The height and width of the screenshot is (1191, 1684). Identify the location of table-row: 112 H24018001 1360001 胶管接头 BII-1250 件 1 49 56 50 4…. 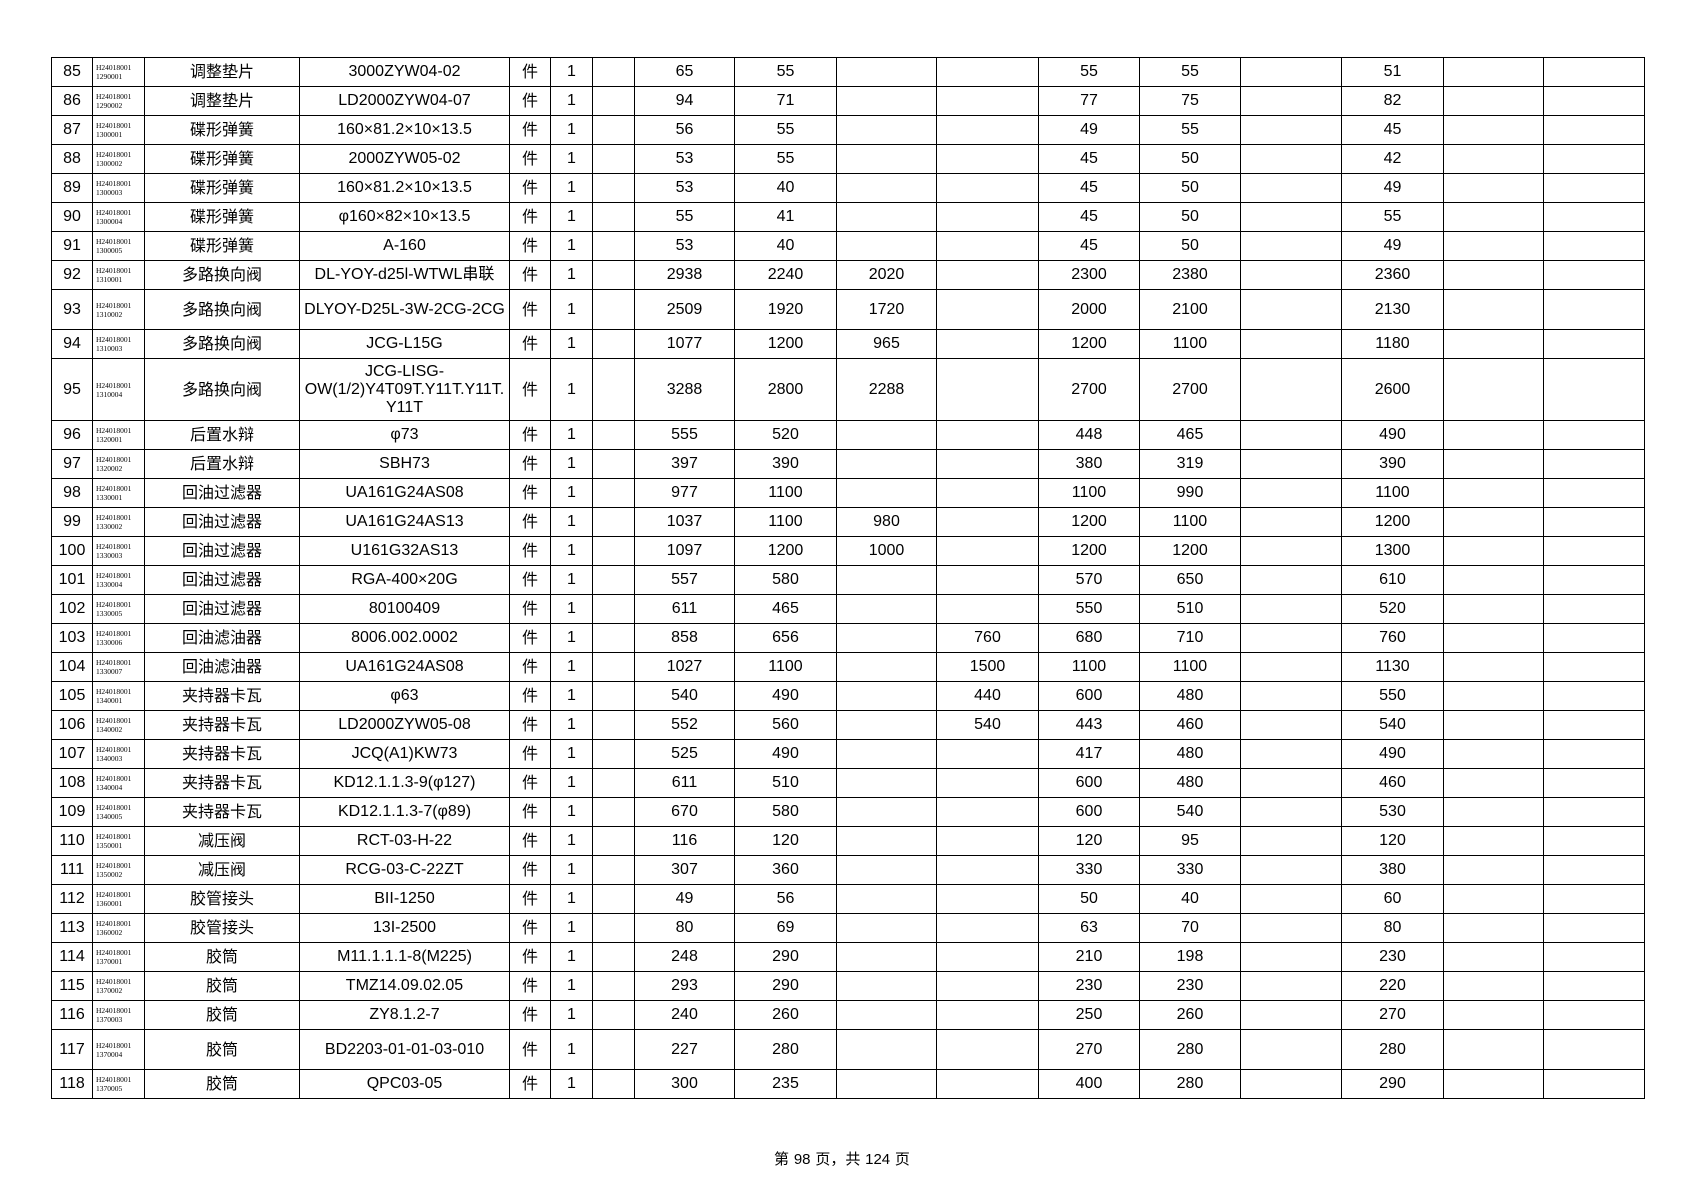
(848, 899).